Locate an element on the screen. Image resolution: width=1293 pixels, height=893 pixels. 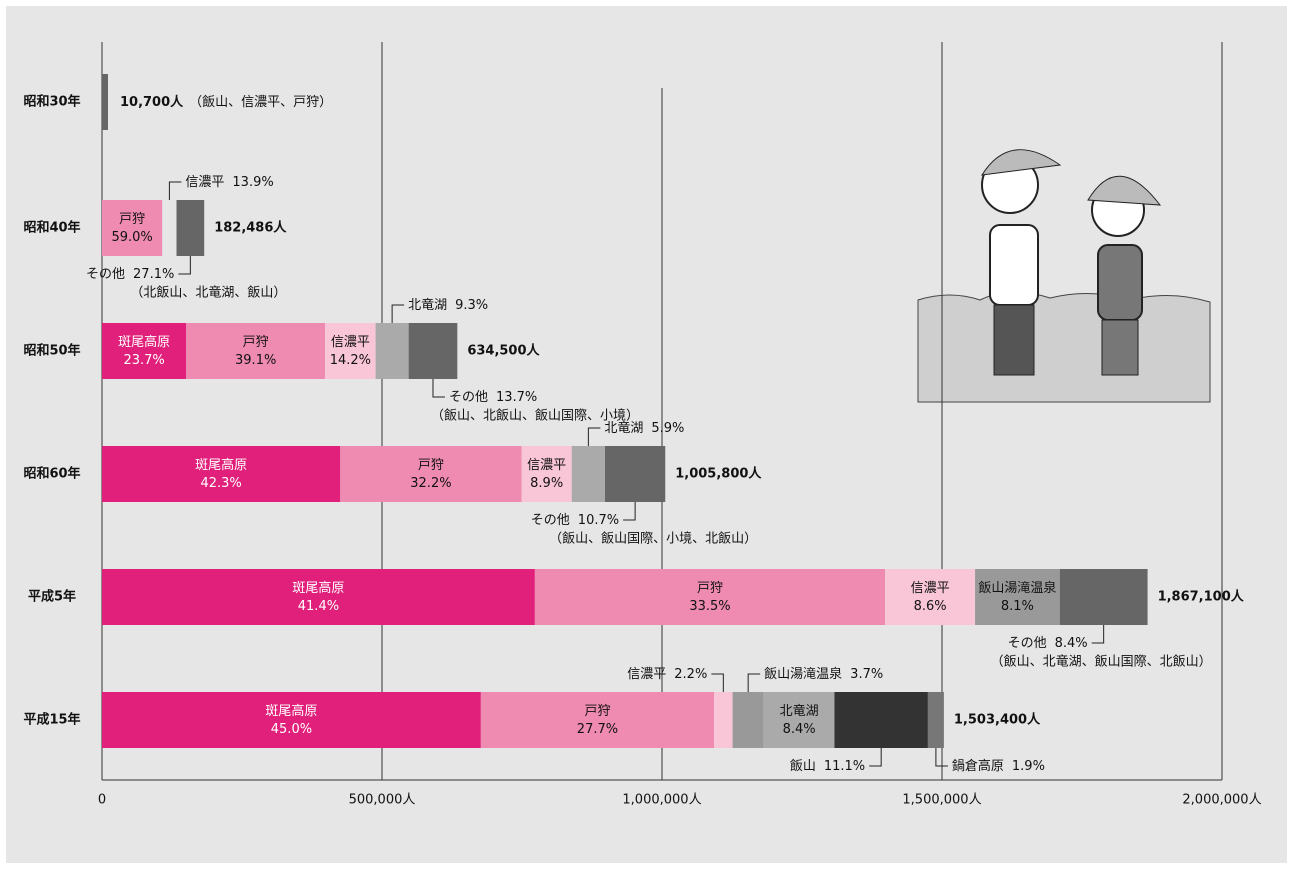
bar is located at coordinates (105, 102).